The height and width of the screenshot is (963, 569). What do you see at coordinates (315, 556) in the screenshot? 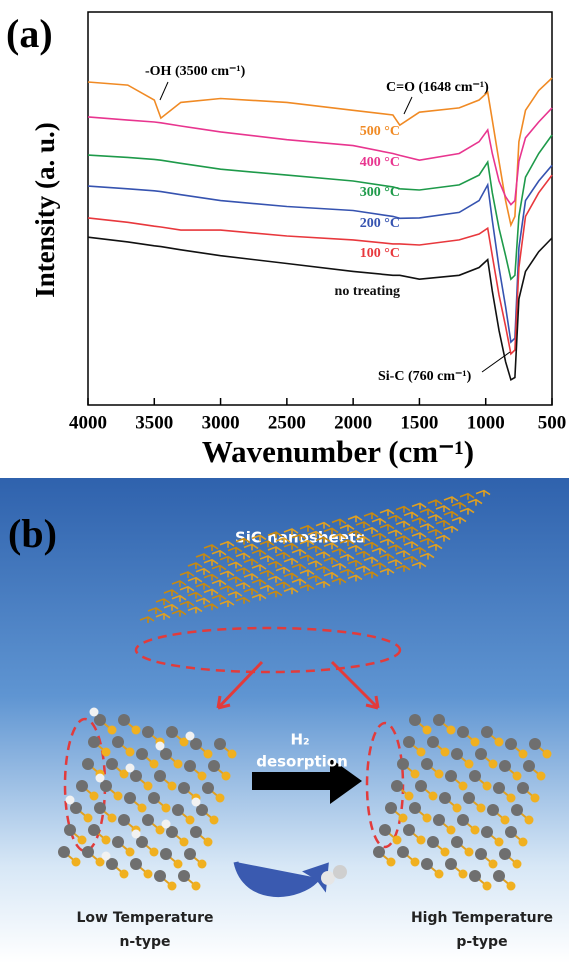
I see `nanosheet` at bounding box center [315, 556].